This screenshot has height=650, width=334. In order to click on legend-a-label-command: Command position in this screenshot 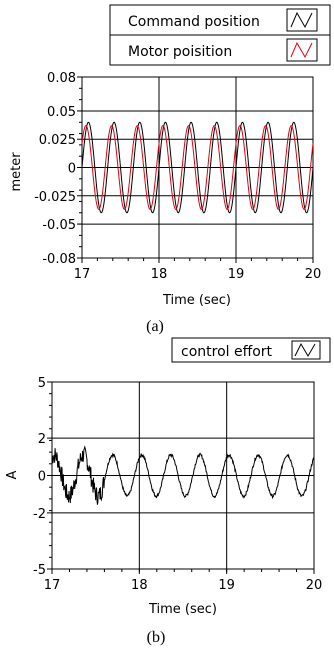, I will do `click(194, 22)`.